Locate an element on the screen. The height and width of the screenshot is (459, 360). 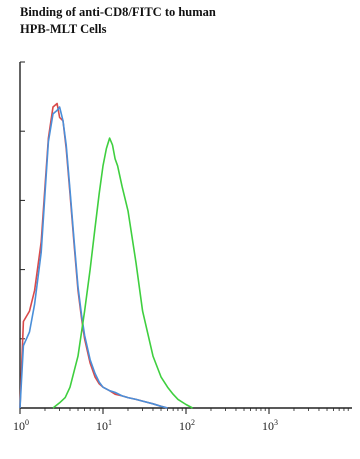
x-tick-label-2: 10² is located at coordinates (187, 425).